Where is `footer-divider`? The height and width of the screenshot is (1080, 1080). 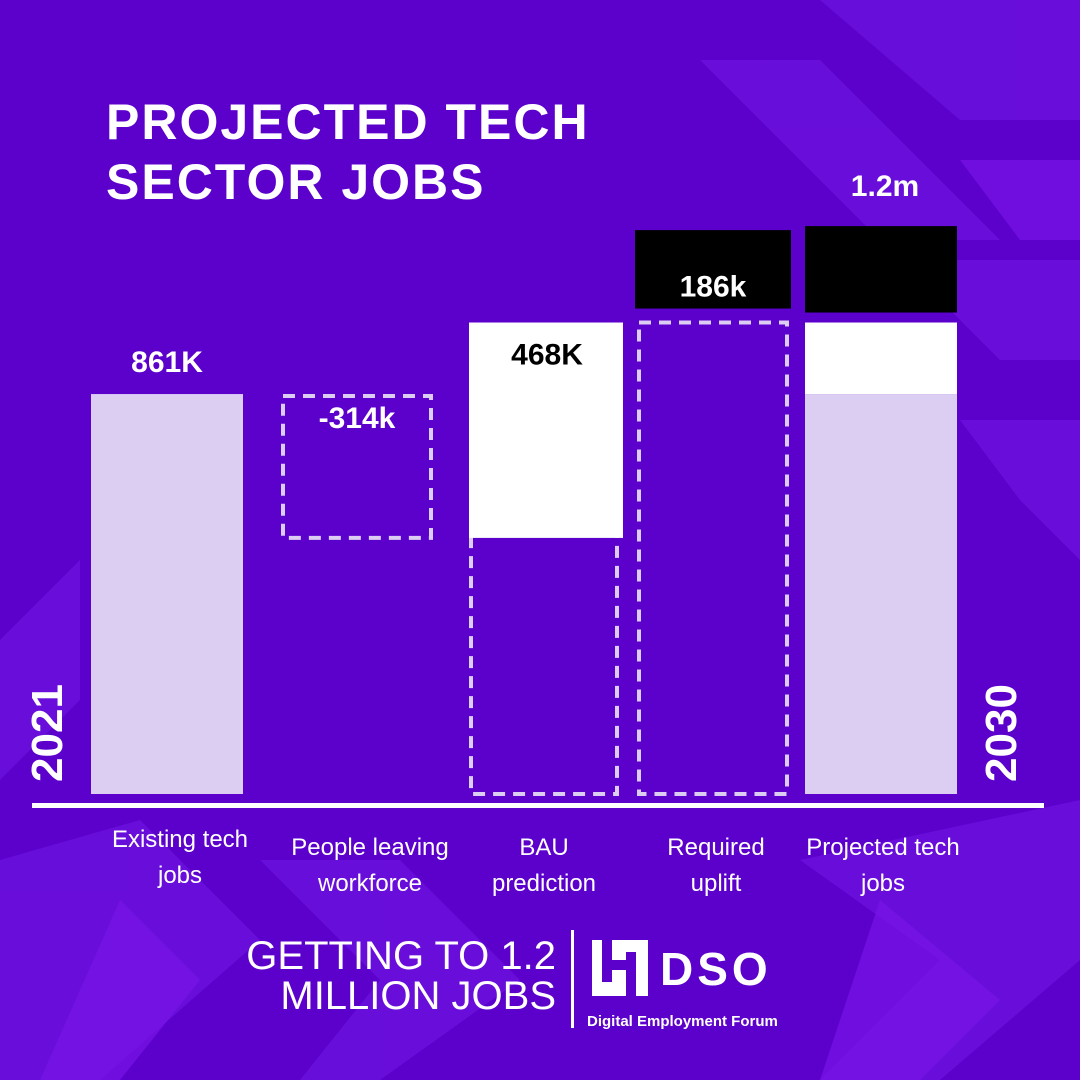
footer-divider is located at coordinates (572, 979).